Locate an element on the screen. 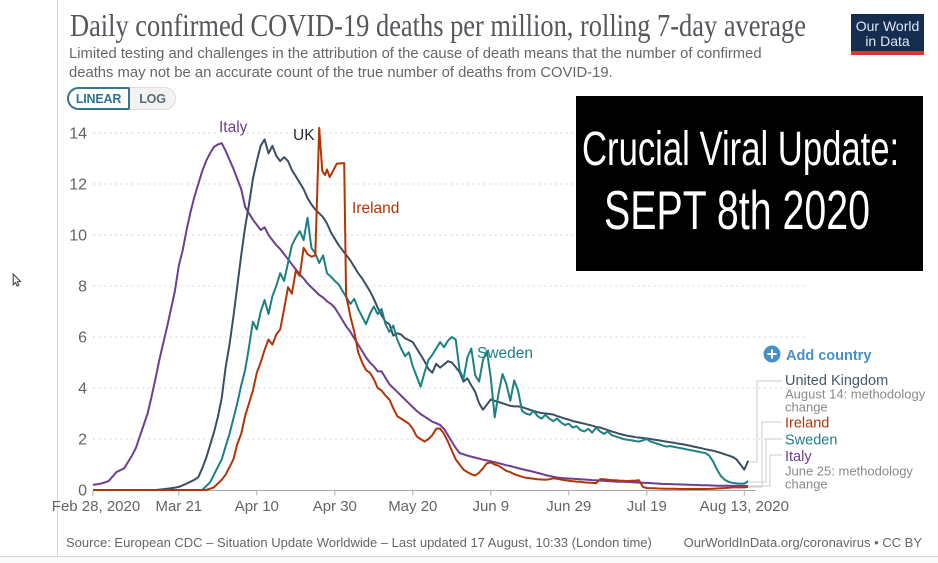 The height and width of the screenshot is (563, 938). svg-text: Jul 19 is located at coordinates (647, 506).